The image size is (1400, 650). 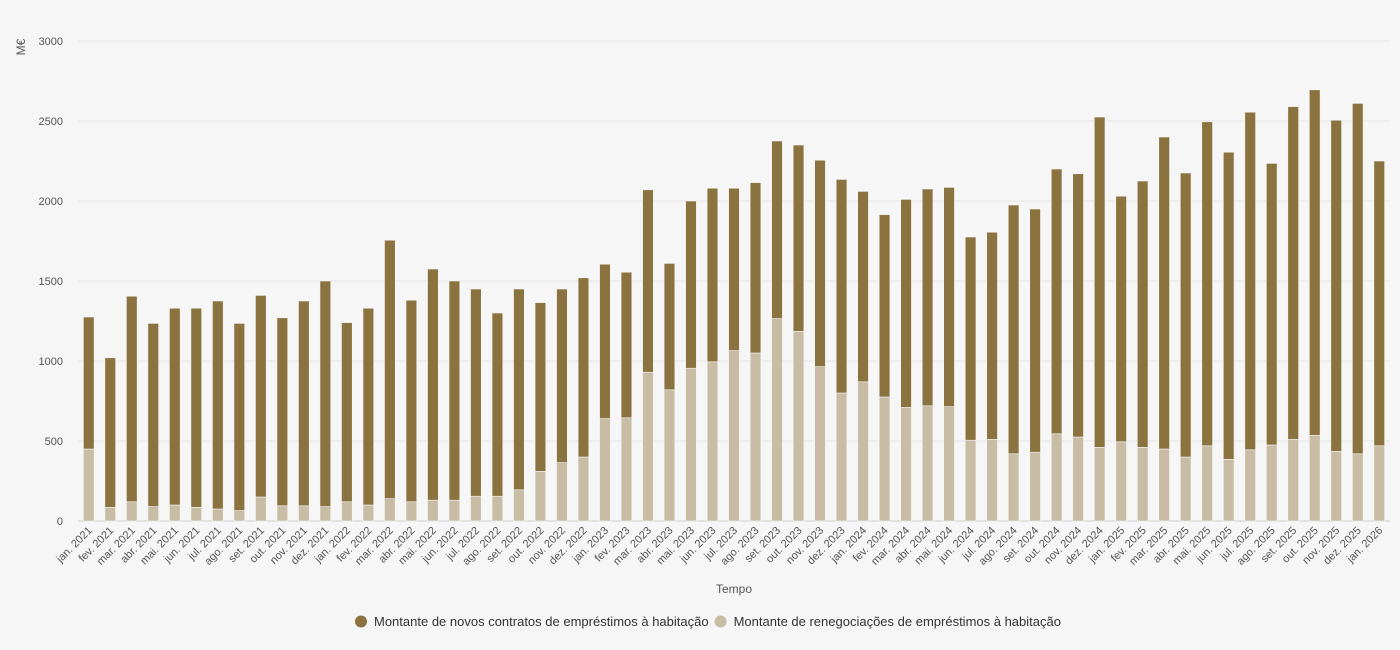 I want to click on y-tick-label: 1500, so click(x=51, y=282).